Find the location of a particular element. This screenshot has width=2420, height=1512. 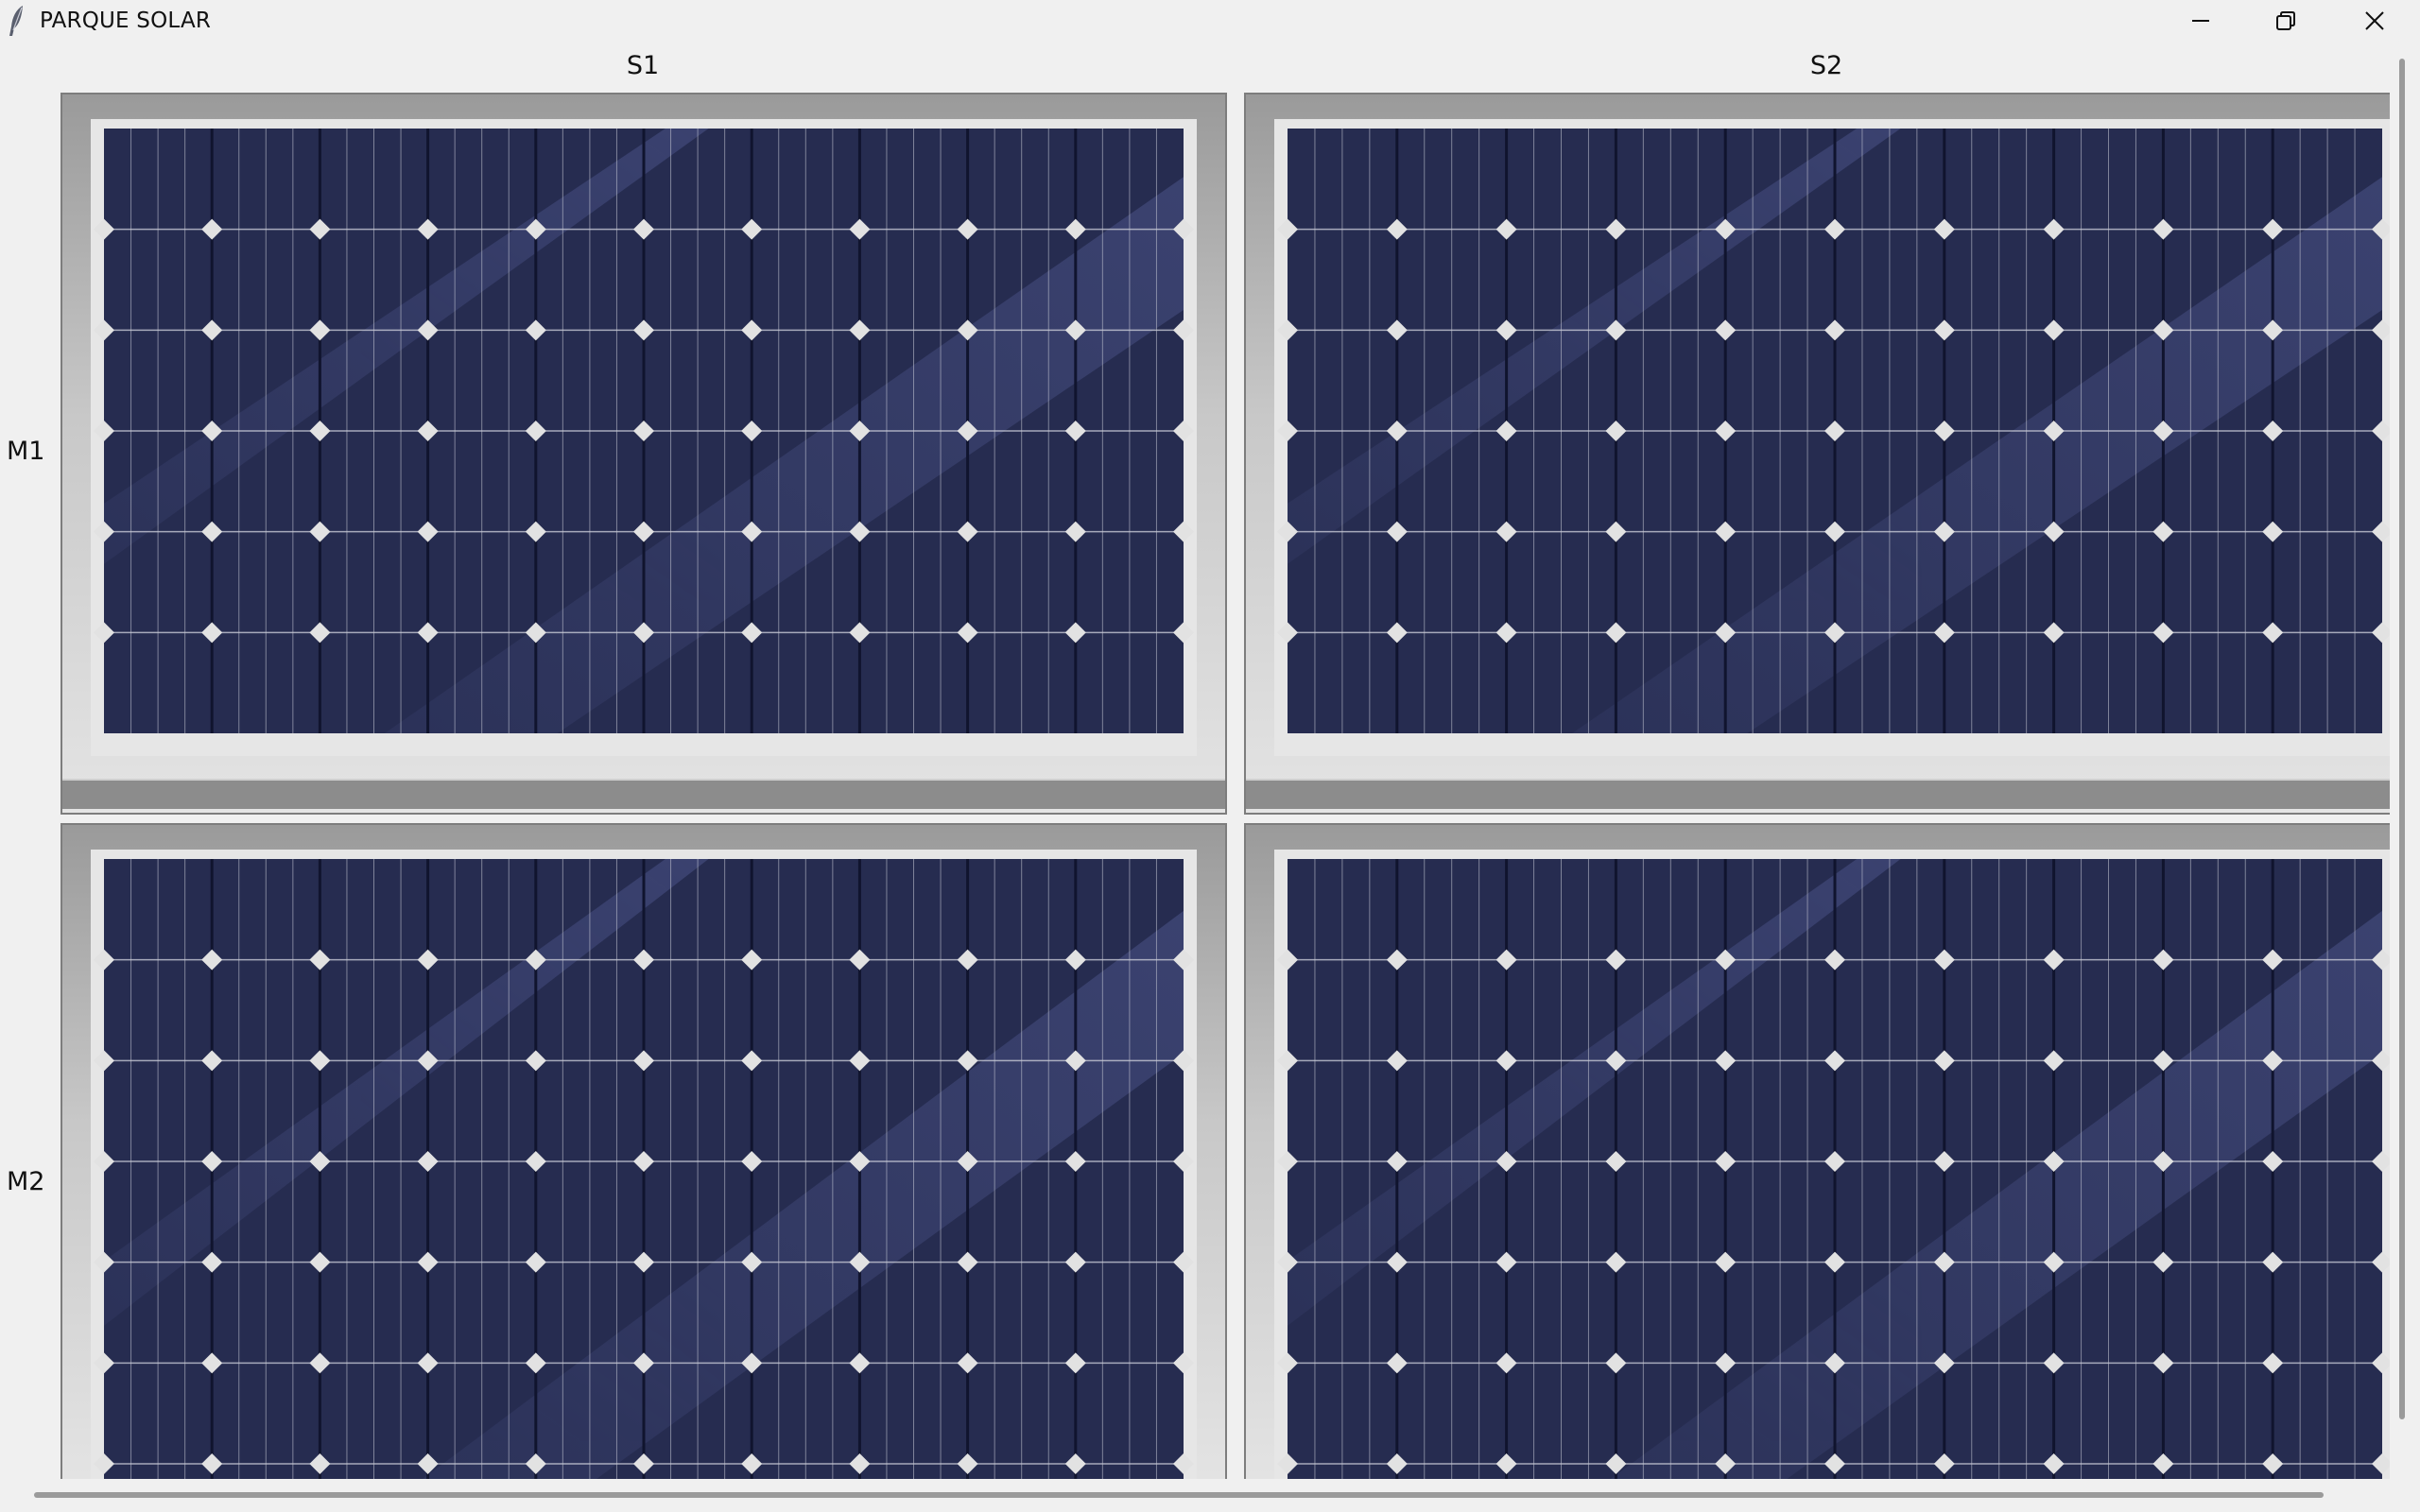

vertical-scrollbar is located at coordinates (2402, 739).